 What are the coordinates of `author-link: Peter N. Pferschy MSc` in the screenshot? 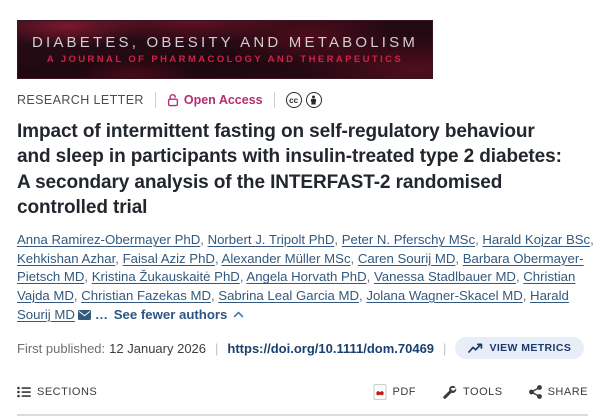 It's located at (408, 240).